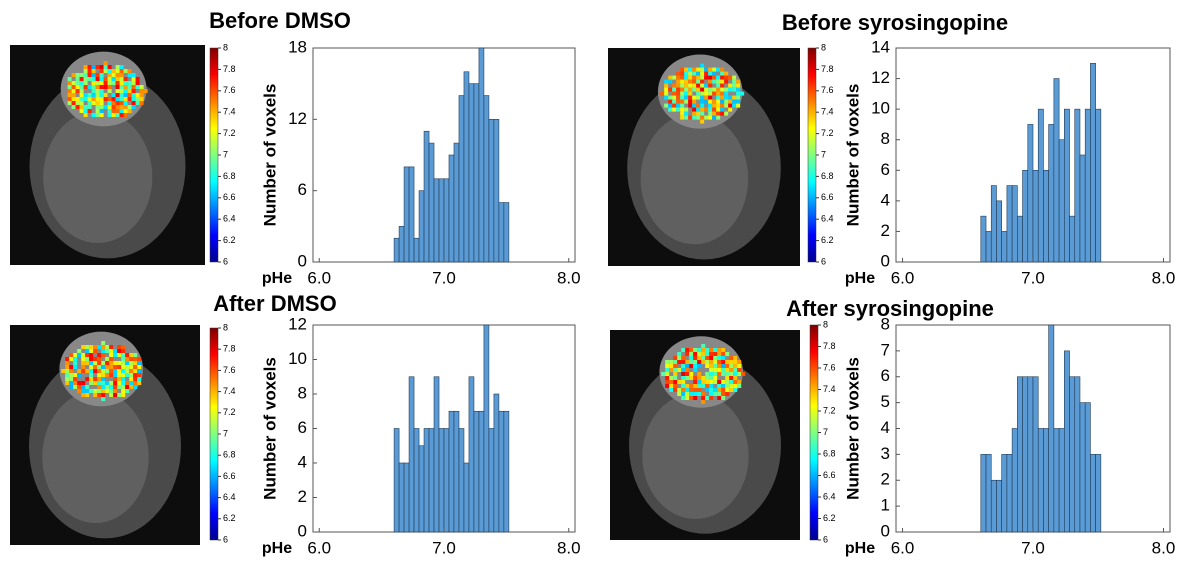 Image resolution: width=1188 pixels, height=563 pixels. I want to click on x-tick-label: 6.0, so click(903, 547).